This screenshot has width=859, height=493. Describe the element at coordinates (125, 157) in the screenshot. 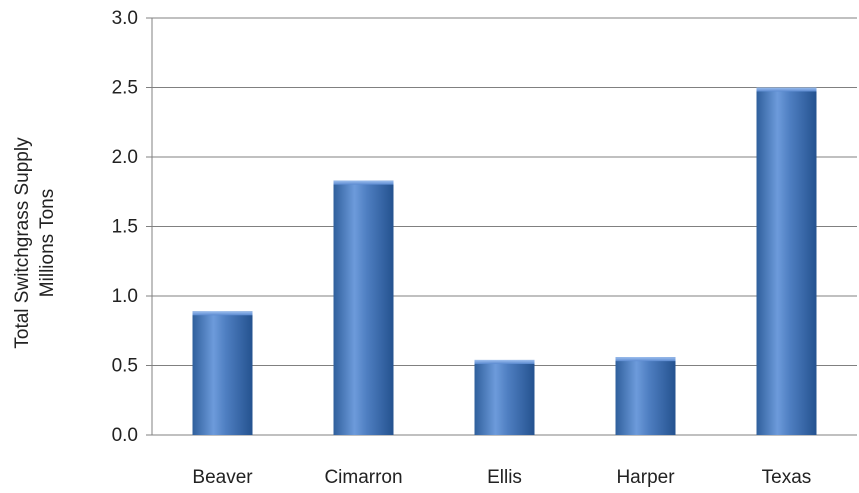

I see `y-tick-label: 2.0` at that location.